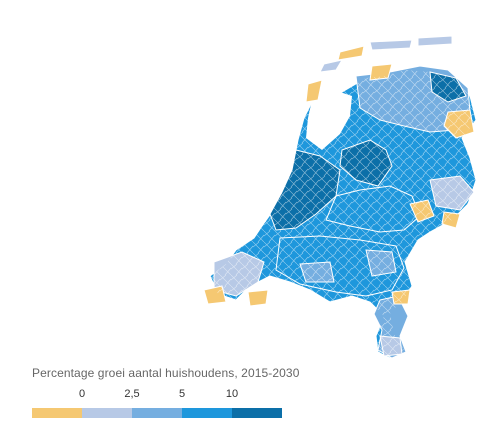  Describe the element at coordinates (391, 45) in the screenshot. I see `wadden-island-terschelling` at that location.